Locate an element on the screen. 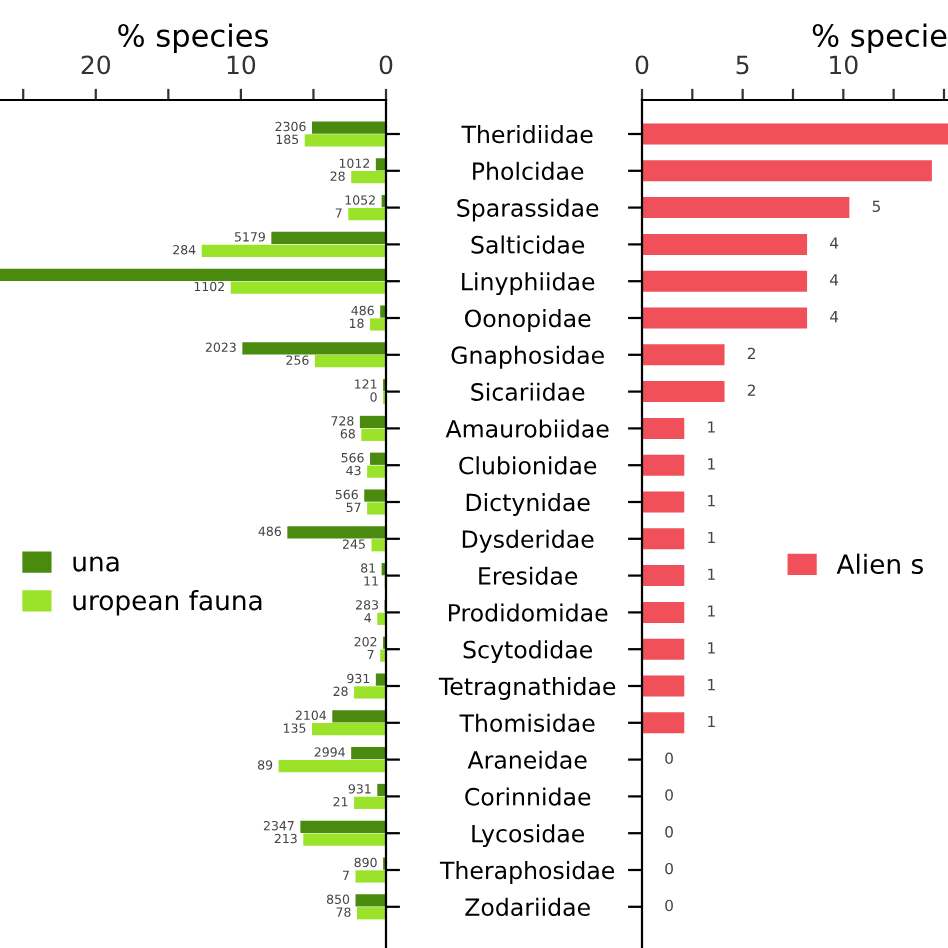  y-tick-label: Theridiidae is located at coordinates (527, 134).